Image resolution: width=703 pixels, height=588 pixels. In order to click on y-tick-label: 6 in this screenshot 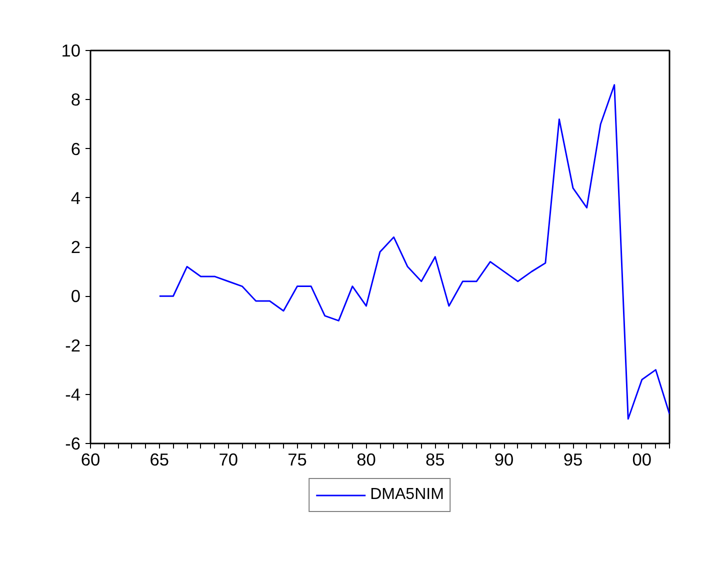, I will do `click(75, 148)`.